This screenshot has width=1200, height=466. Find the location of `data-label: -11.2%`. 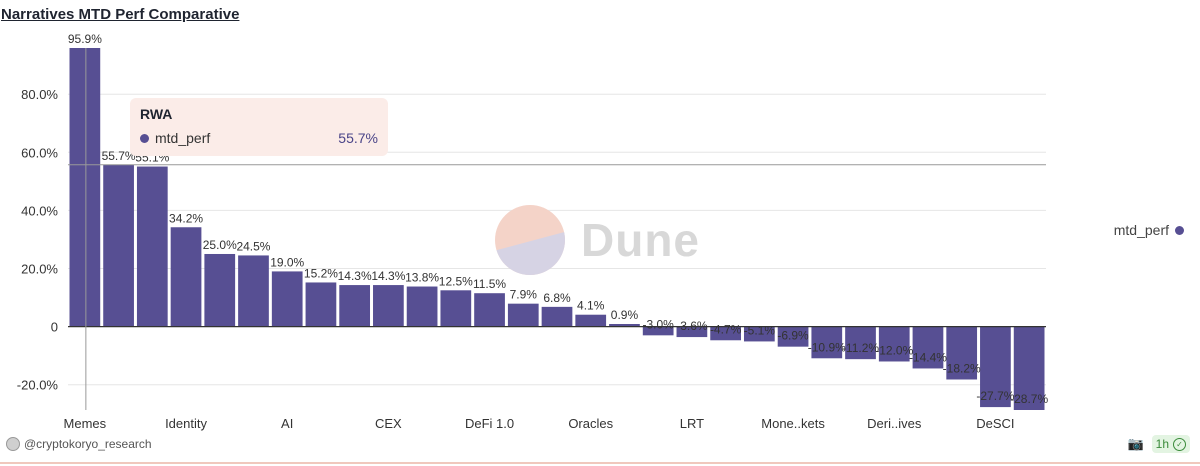

data-label: -11.2% is located at coordinates (860, 348).